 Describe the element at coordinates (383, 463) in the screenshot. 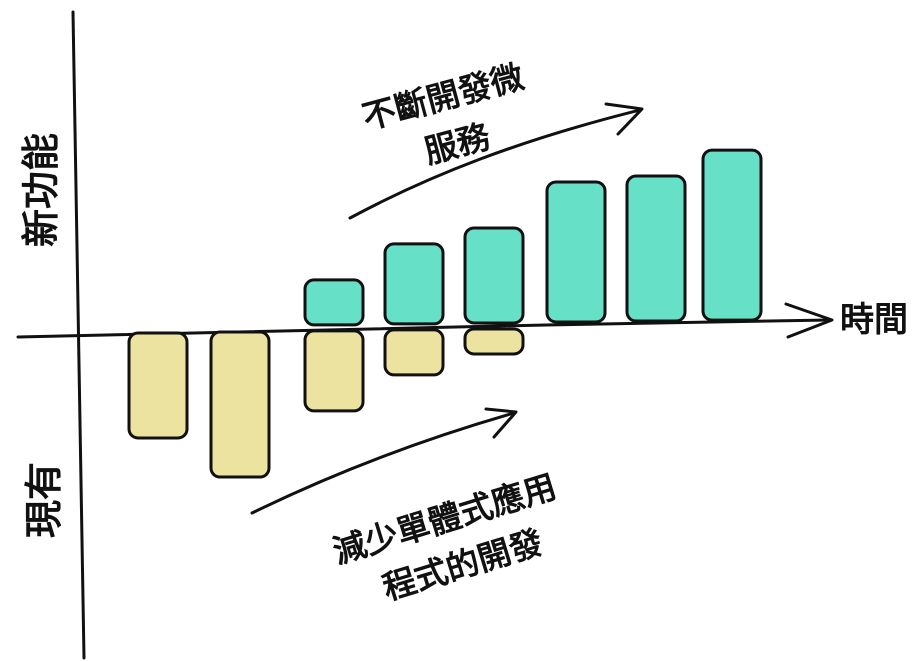

I see `lower-trend-arrow` at that location.